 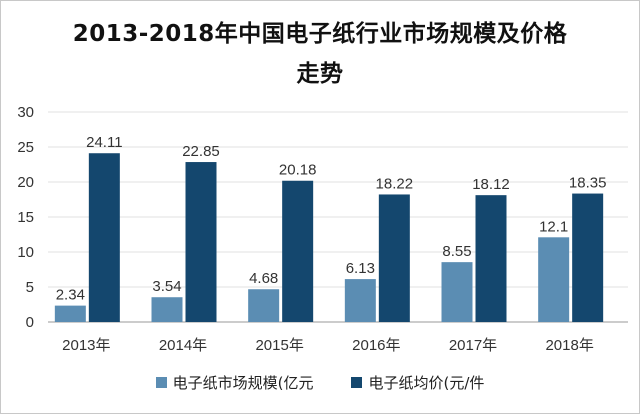 I want to click on chart-title-line-1: 2013-2018年中国电子纸行业市场规模及价格, so click(x=320, y=34).